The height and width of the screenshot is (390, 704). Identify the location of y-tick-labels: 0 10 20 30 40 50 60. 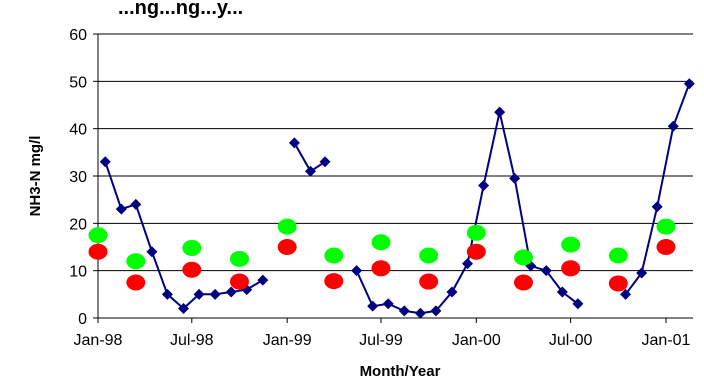
(78, 177).